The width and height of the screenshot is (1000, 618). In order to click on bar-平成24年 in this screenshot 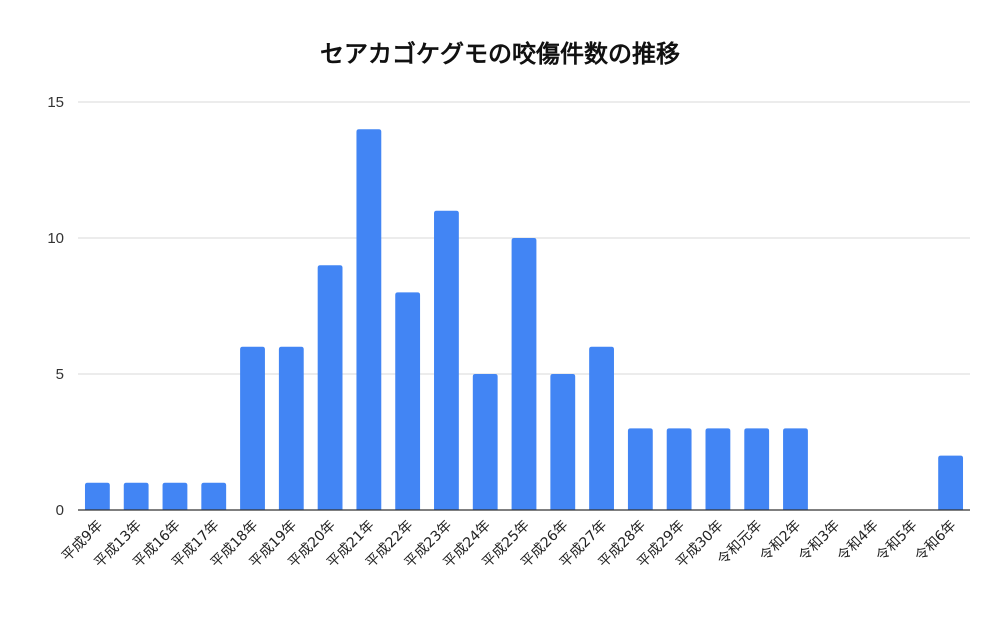, I will do `click(485, 442)`.